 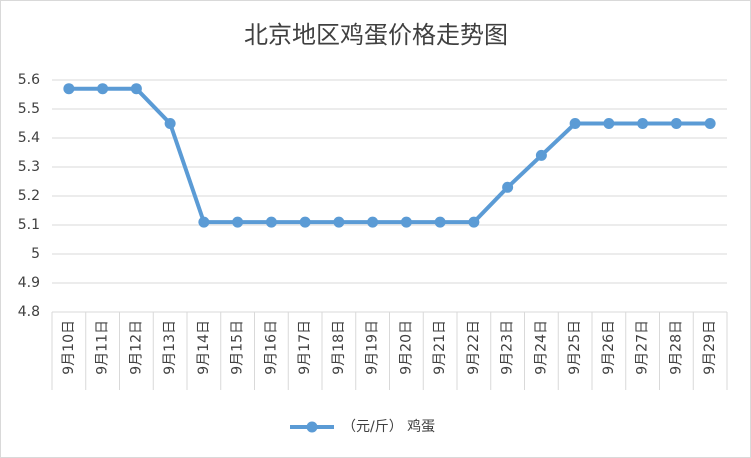 What do you see at coordinates (271, 347) in the screenshot?
I see `x-tick-label: 9月16日` at bounding box center [271, 347].